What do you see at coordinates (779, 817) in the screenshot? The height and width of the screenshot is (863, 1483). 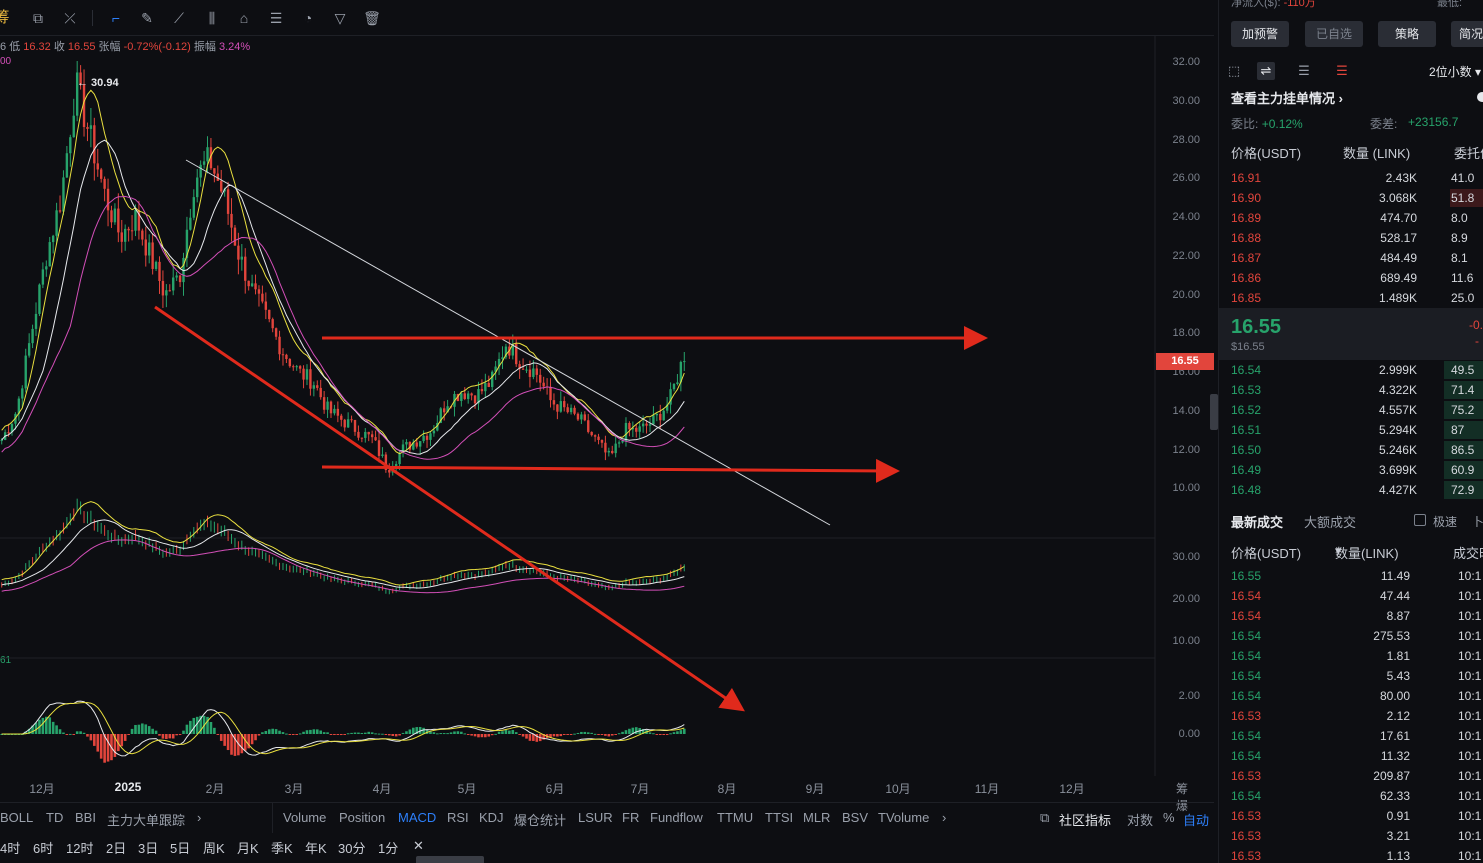 I see `indicator-tab: TTSI` at bounding box center [779, 817].